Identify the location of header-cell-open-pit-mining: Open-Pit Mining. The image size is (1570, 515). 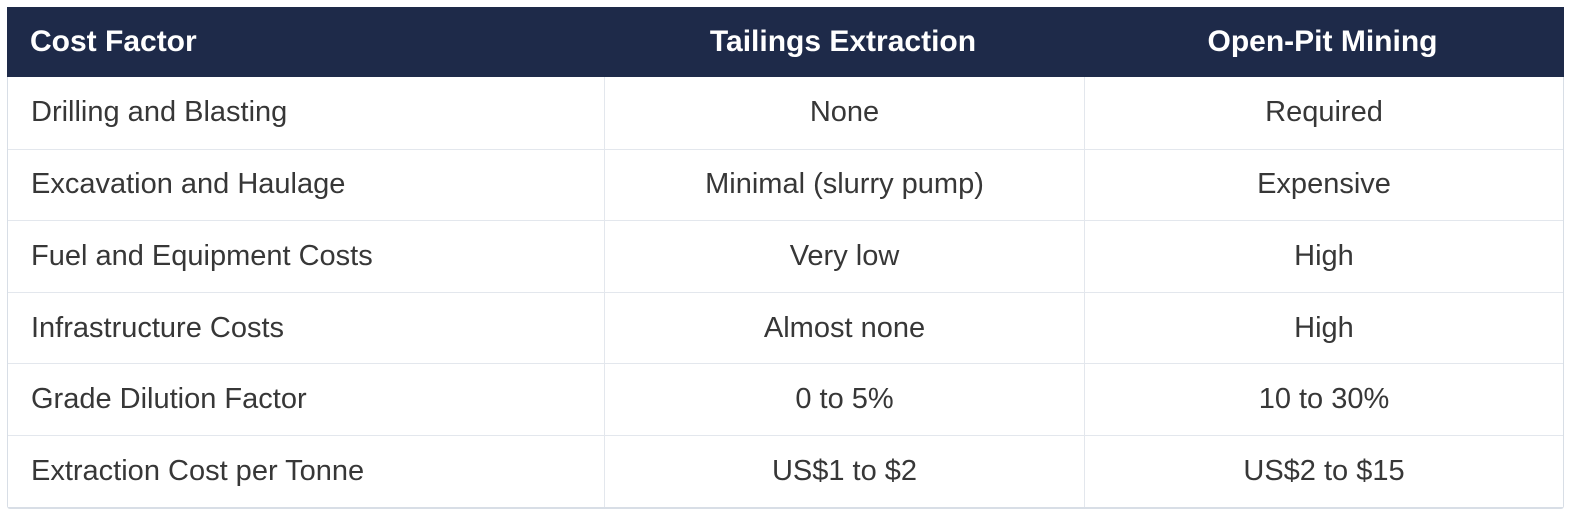
(1322, 41).